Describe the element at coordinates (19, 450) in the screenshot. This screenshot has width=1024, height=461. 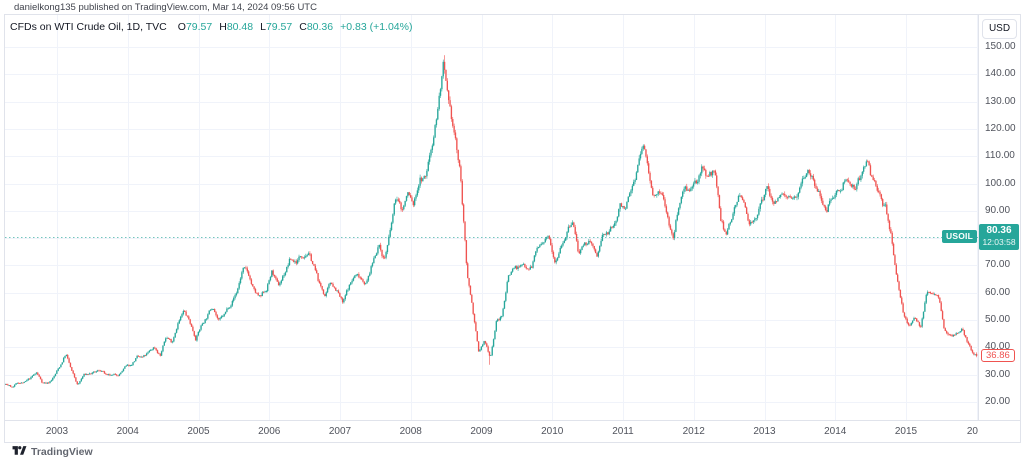
I see `tradingview-logo-icon` at that location.